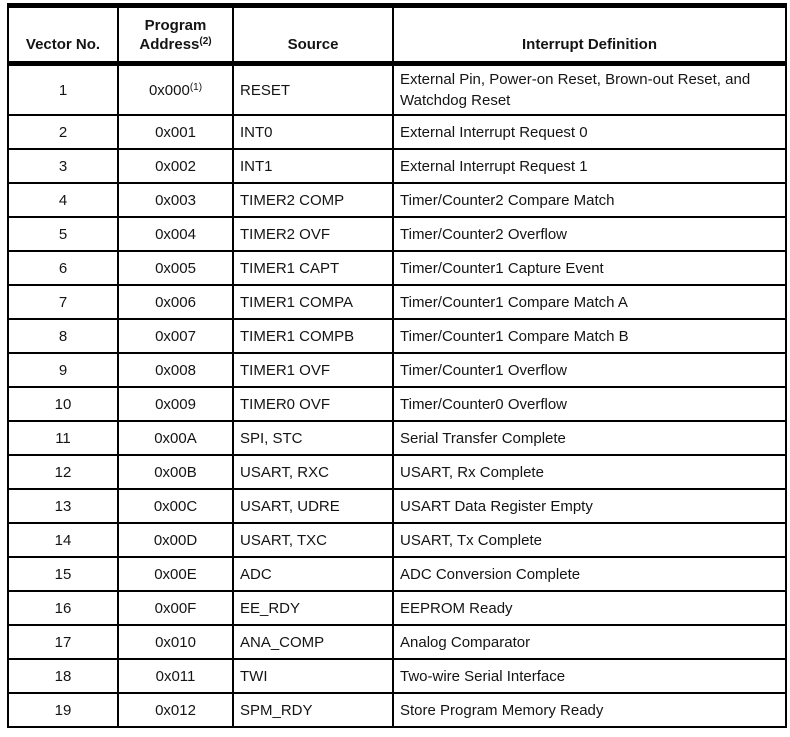 Image resolution: width=790 pixels, height=737 pixels. What do you see at coordinates (313, 540) in the screenshot?
I see `cell-source: USART, TXC` at bounding box center [313, 540].